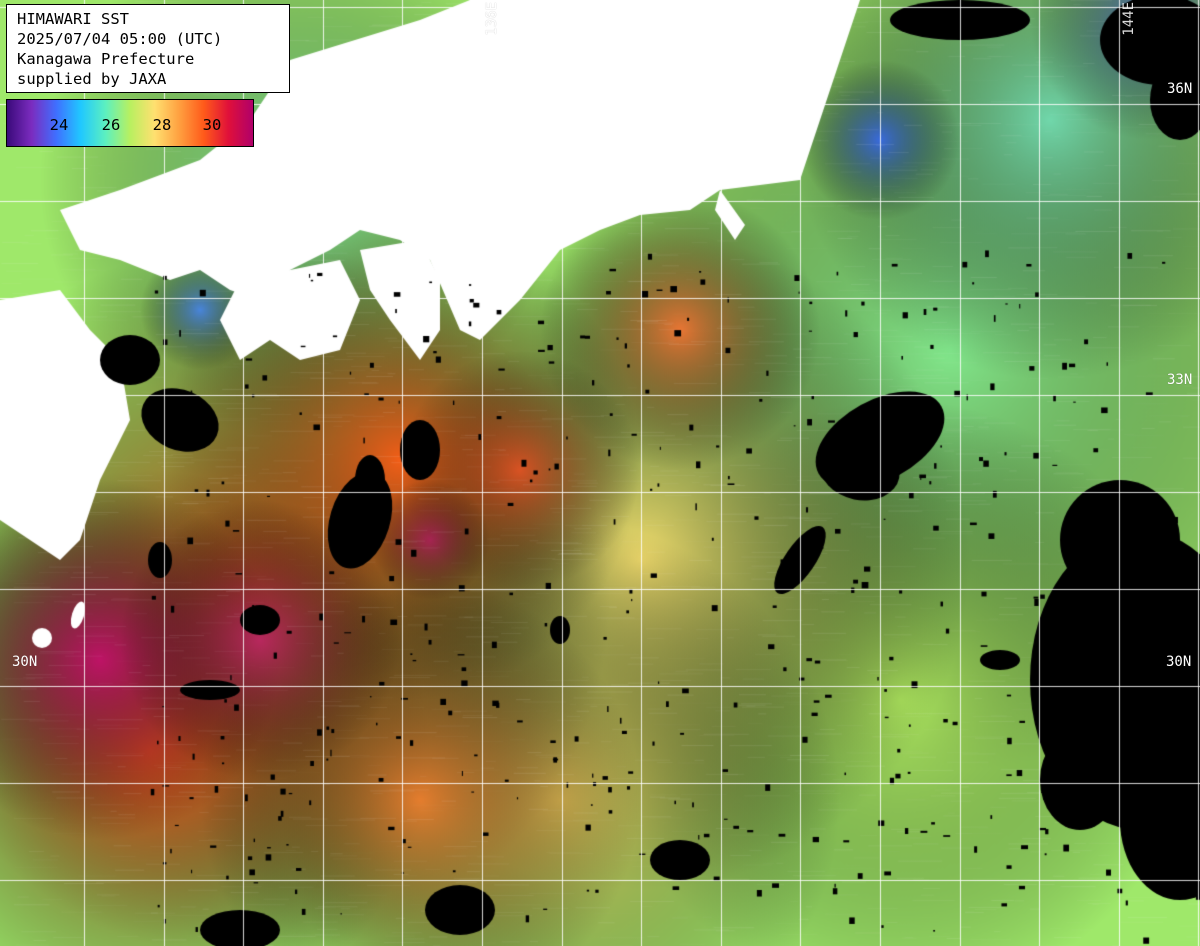 The width and height of the screenshot is (1200, 946). Describe the element at coordinates (24, 662) in the screenshot. I see `lat-label-30n-west: 30N` at that location.